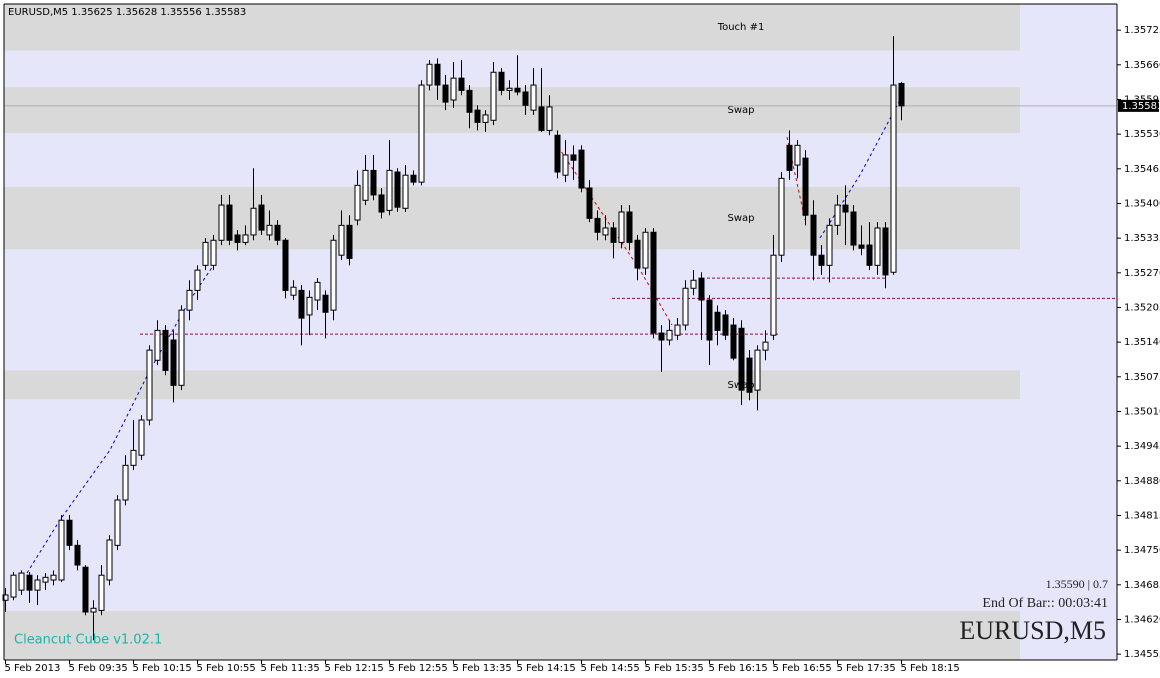 The image size is (1160, 678). I want to click on y-tick-label: 1.35205, so click(1142, 307).